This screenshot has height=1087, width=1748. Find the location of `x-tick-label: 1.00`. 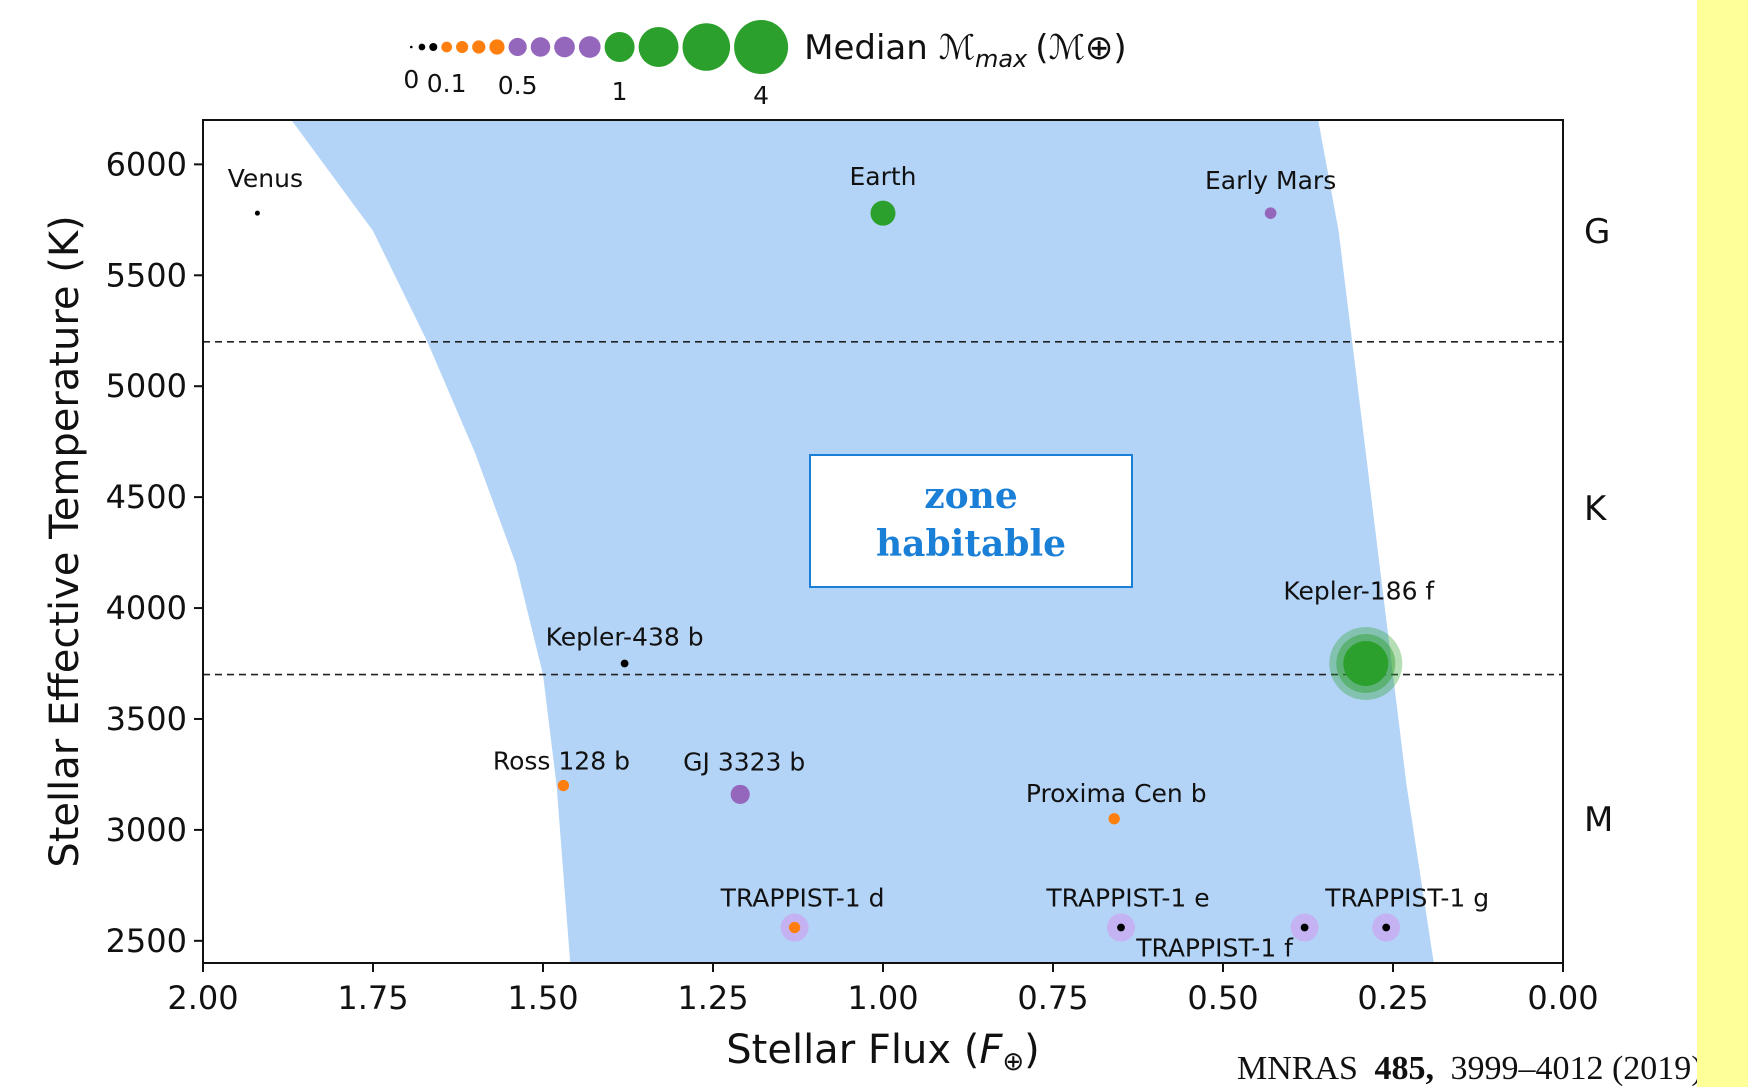

x-tick-label: 1.00 is located at coordinates (882, 998).